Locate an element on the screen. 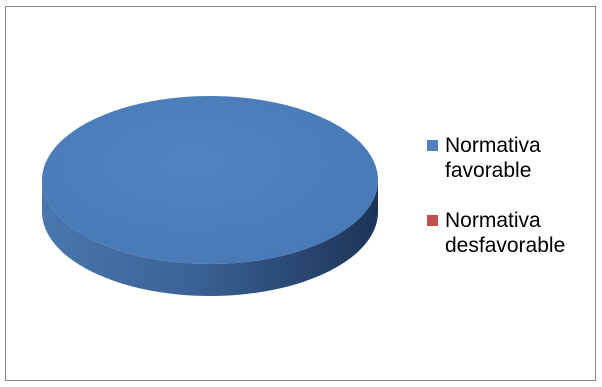  legend-item-favorable: Normativa favorable is located at coordinates (507, 158).